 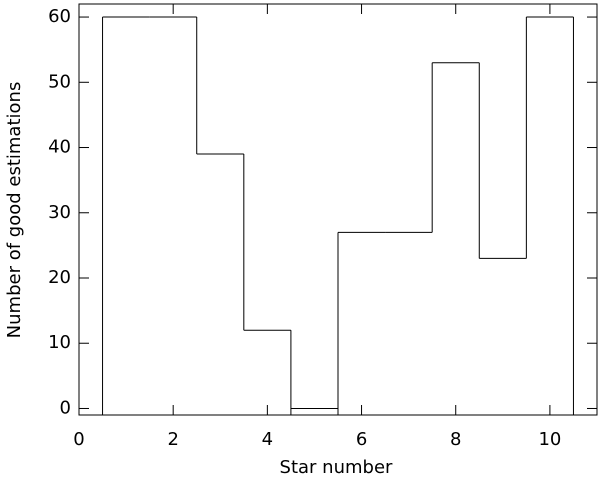 What do you see at coordinates (361, 439) in the screenshot?
I see `x-tick-label: 6` at bounding box center [361, 439].